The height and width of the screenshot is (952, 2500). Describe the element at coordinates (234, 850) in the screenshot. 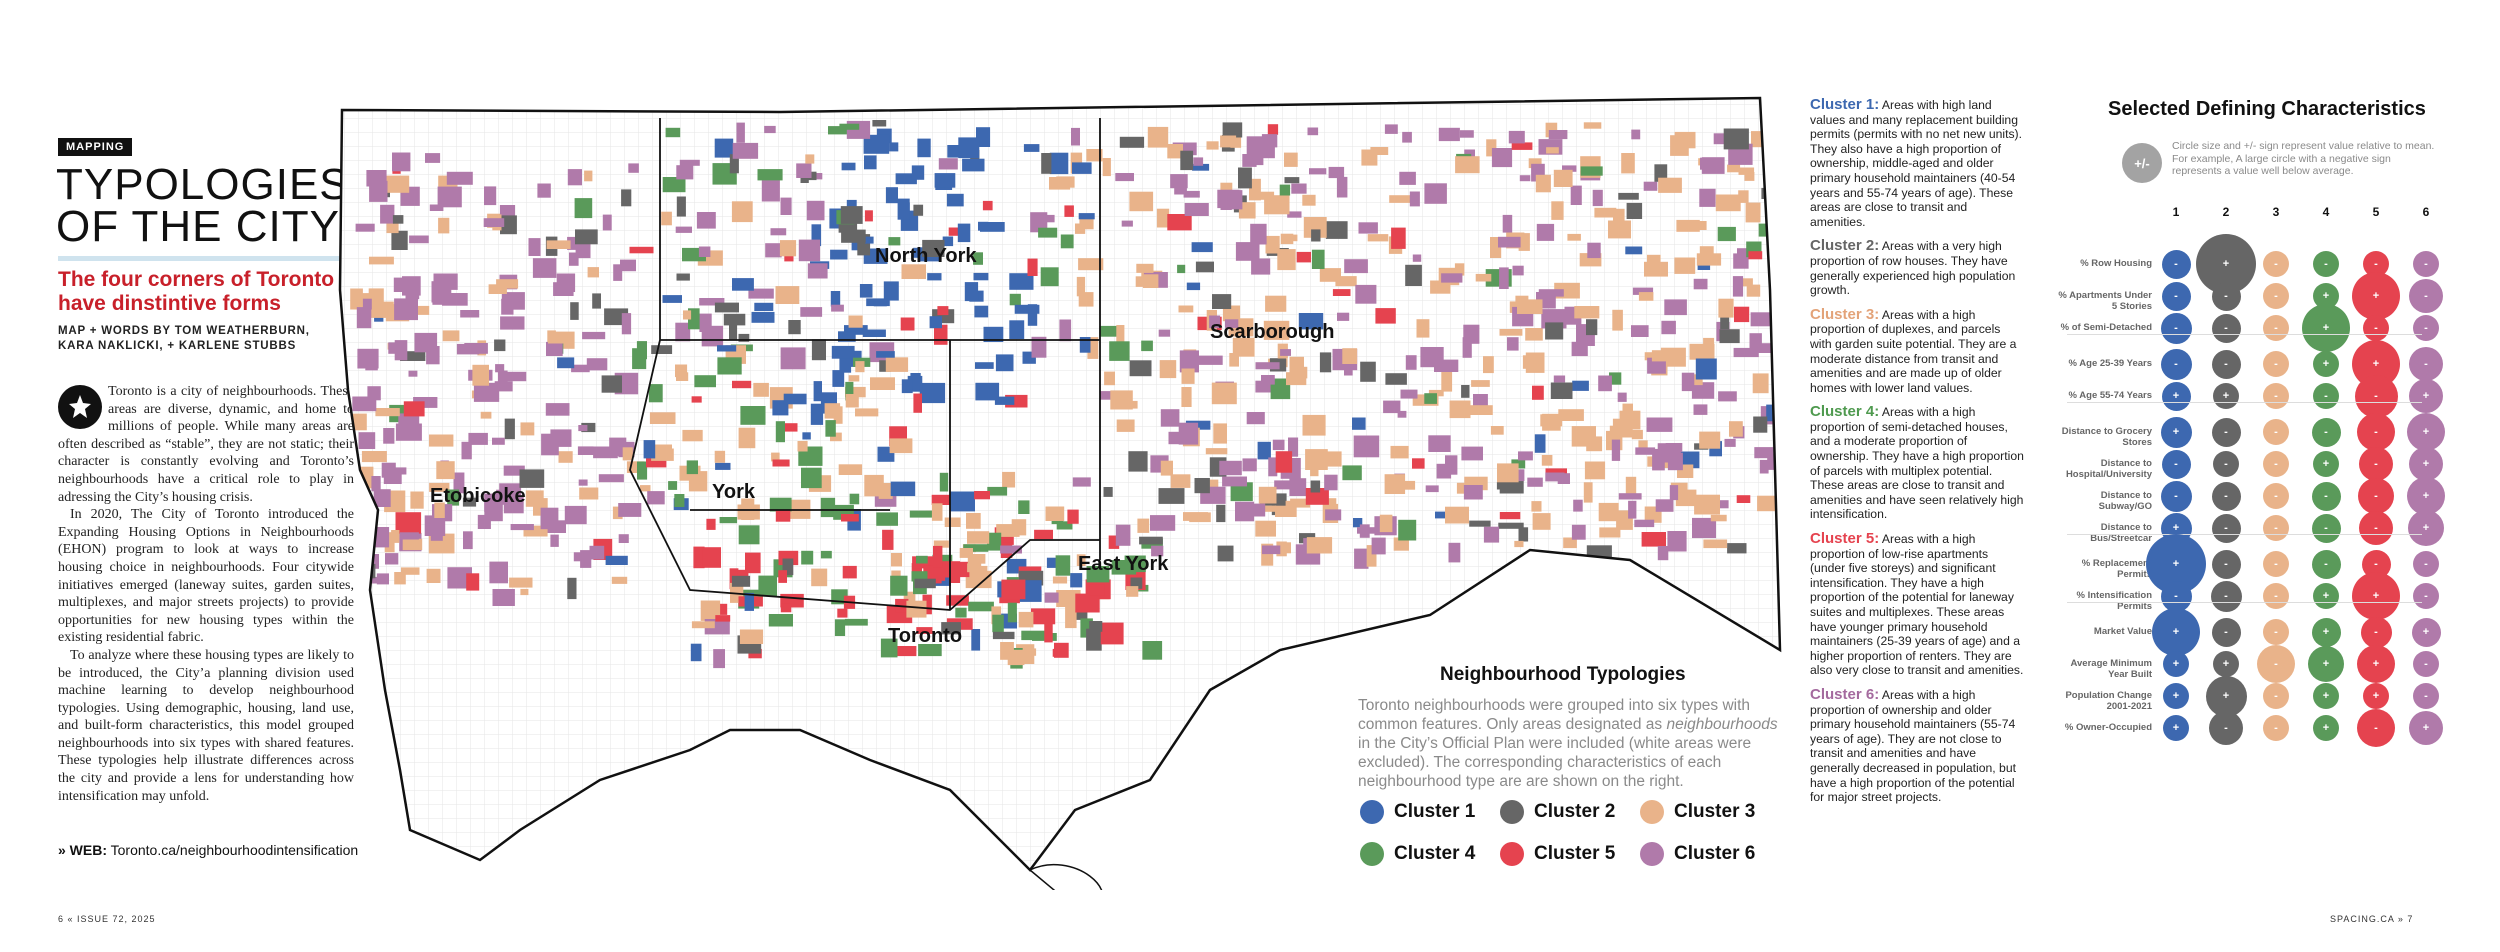

I see `web-url: Toronto.ca/neighbourhoodintensification` at that location.